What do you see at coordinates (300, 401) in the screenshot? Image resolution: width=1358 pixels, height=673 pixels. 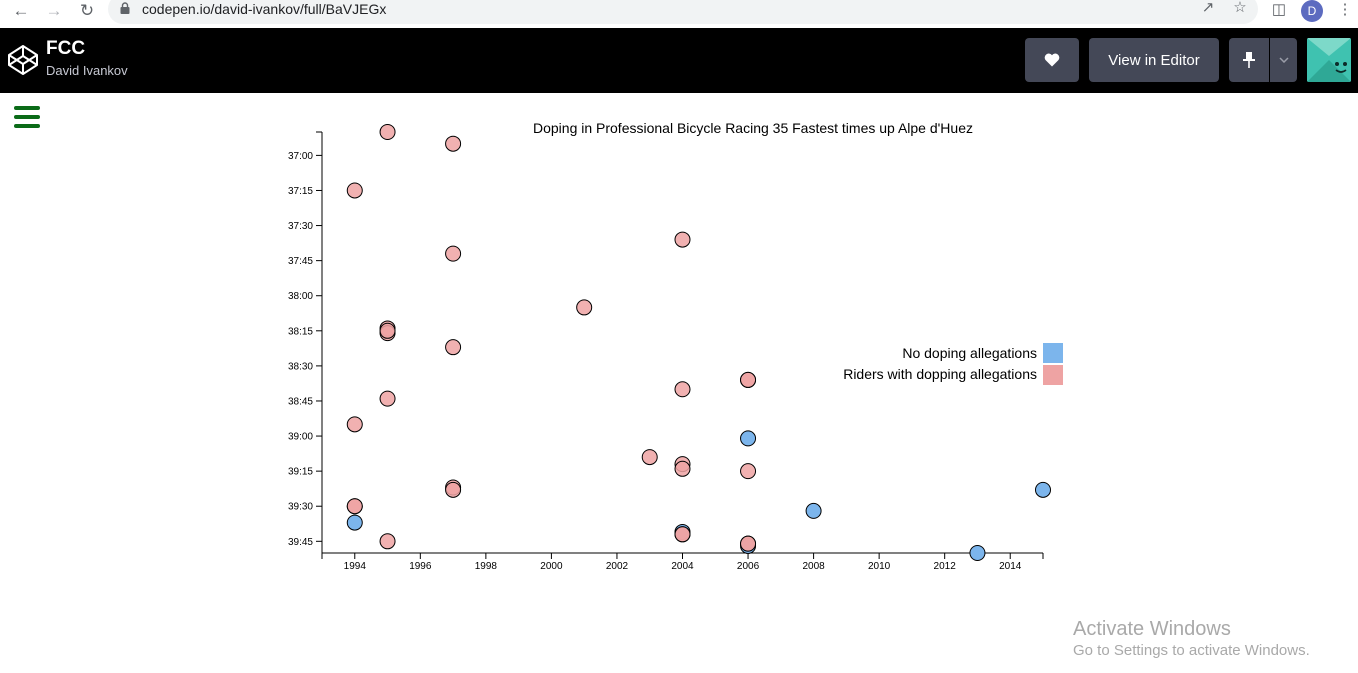 I see `y-tick-label: 38:45` at bounding box center [300, 401].